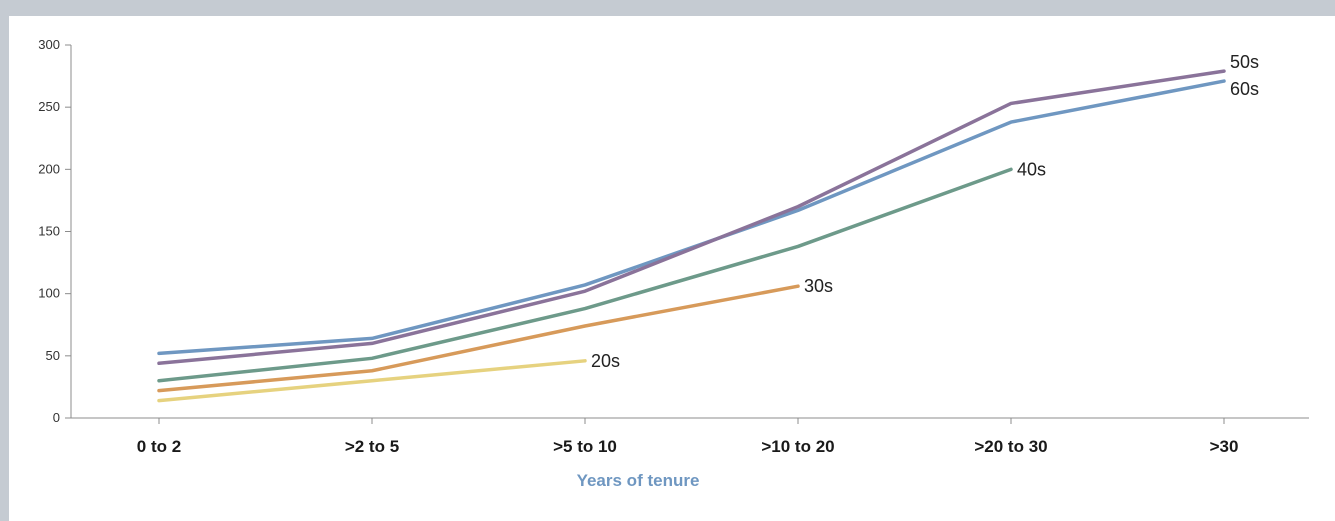 This screenshot has height=521, width=1335. Describe the element at coordinates (1224, 446) in the screenshot. I see `x-tick-label: >30` at that location.